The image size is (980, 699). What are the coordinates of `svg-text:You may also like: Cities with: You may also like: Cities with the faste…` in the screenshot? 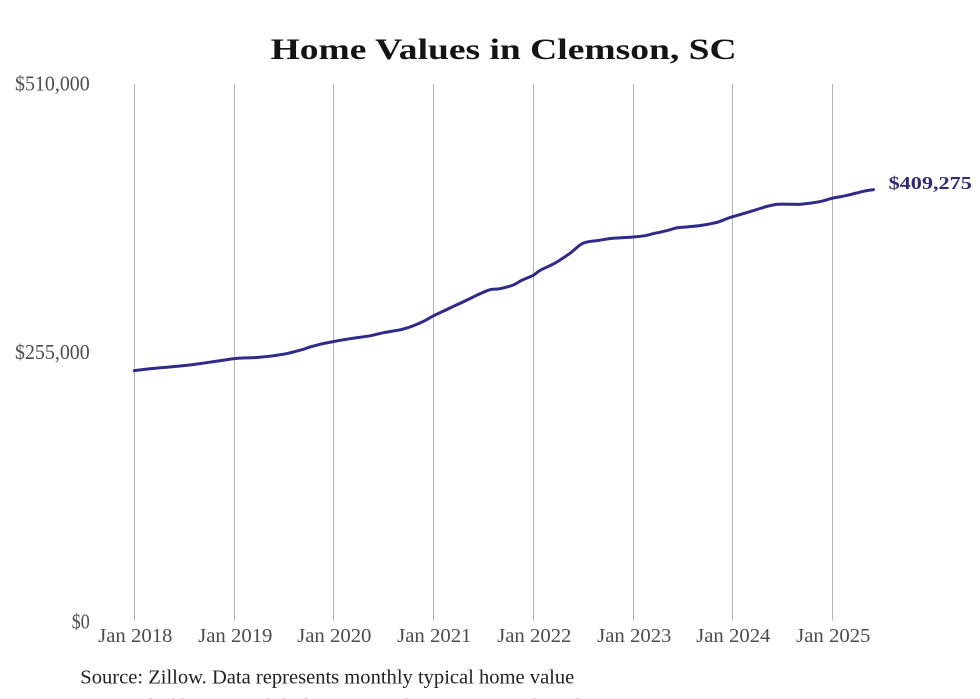 It's located at (340, 697).